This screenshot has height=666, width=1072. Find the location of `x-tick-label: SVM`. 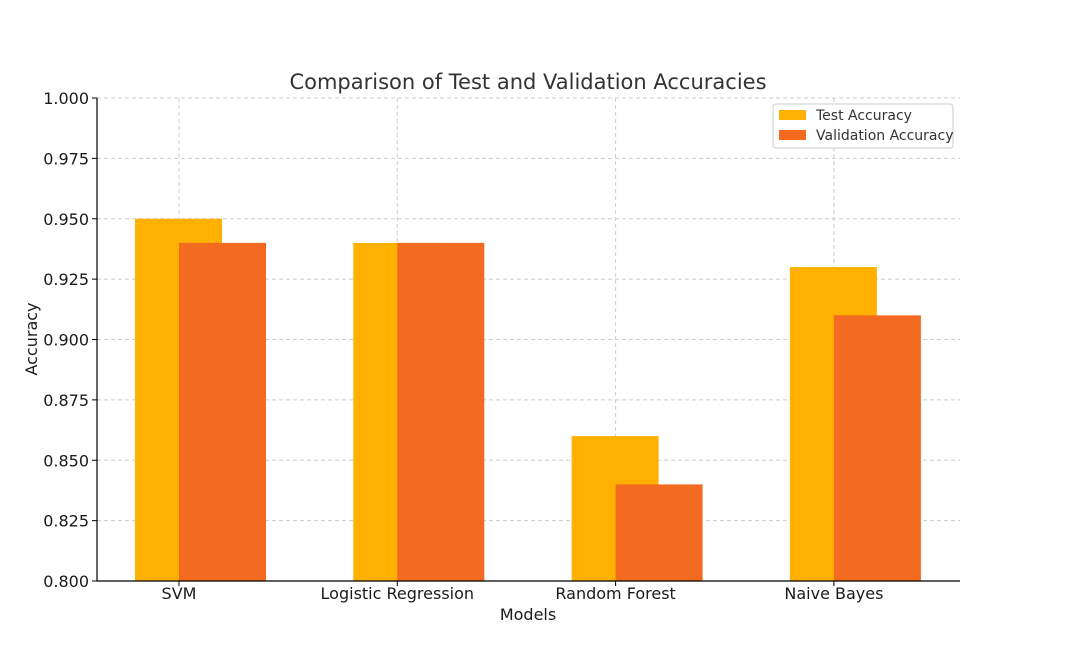

x-tick-label: SVM is located at coordinates (179, 593).